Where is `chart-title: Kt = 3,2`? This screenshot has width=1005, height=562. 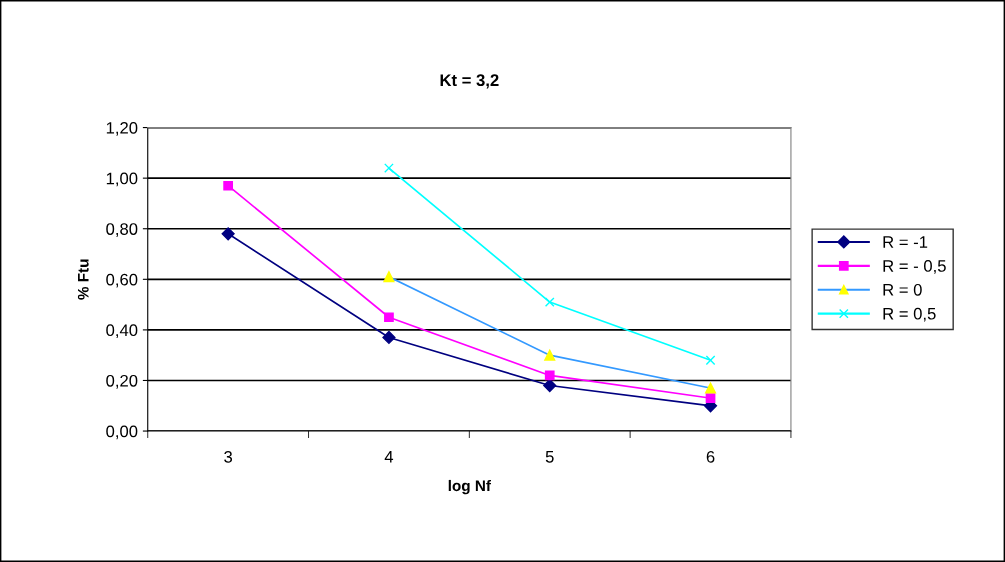
chart-title: Kt = 3,2 is located at coordinates (469, 81).